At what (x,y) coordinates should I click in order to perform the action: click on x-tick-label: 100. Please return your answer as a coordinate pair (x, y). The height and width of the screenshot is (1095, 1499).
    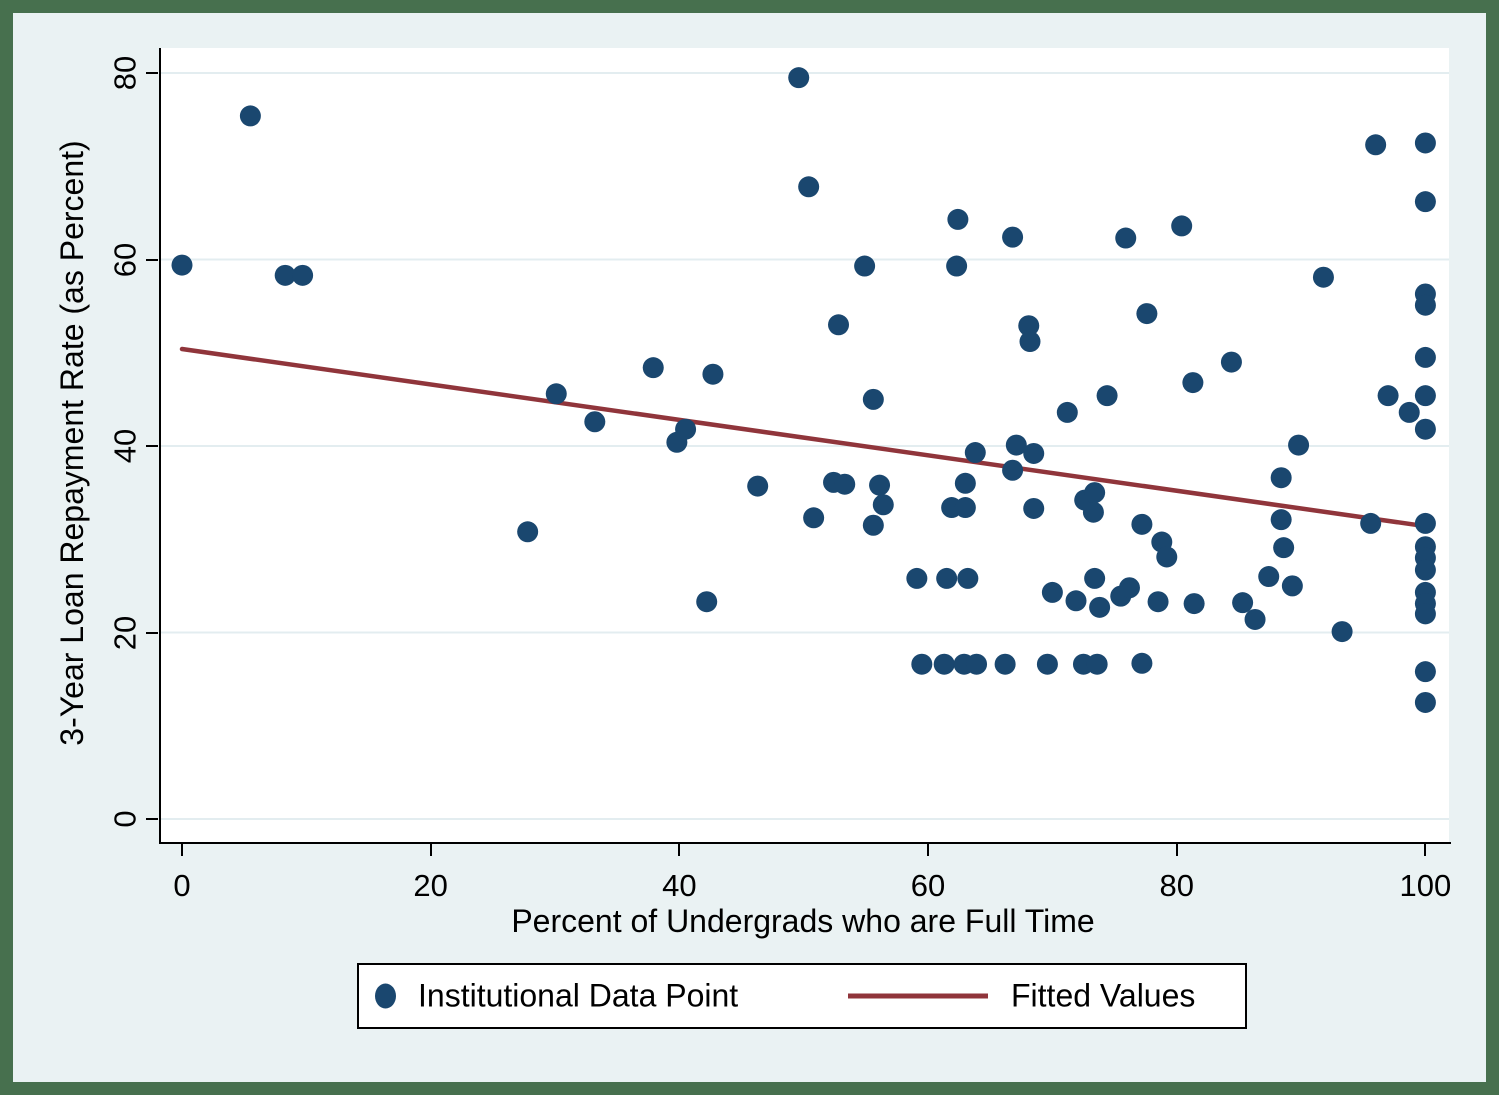
    Looking at the image, I should click on (1425, 885).